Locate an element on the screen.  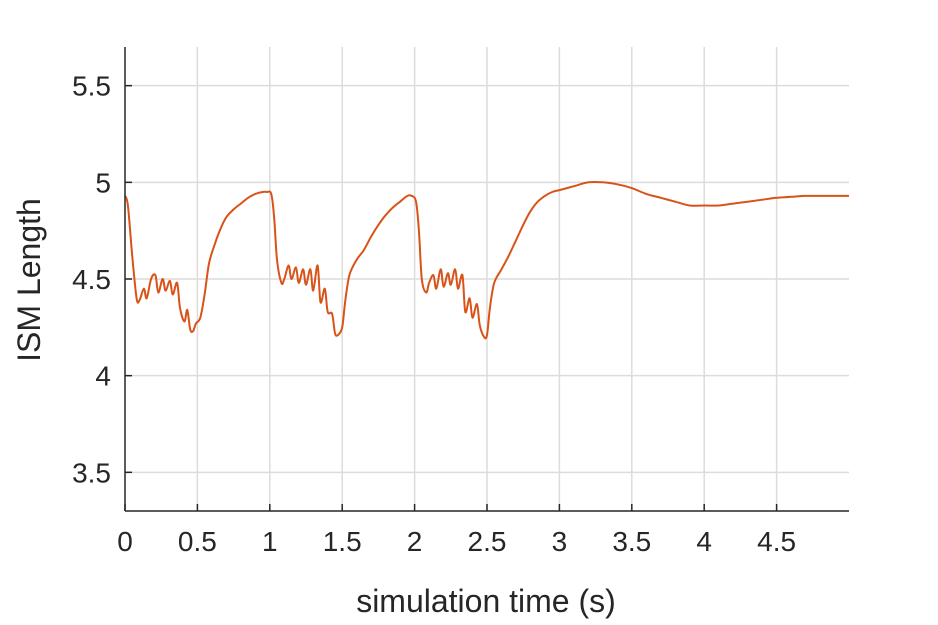
y-axis-label: ISM Length is located at coordinates (29, 280).